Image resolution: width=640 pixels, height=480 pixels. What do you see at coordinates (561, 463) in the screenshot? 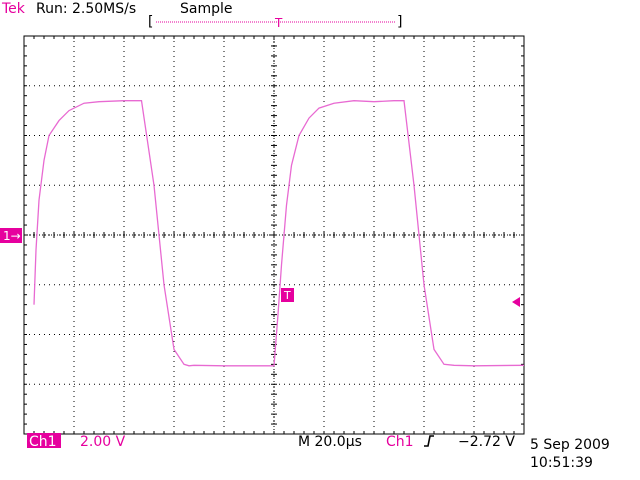
I see `capture-time: 10:51:39` at bounding box center [561, 463].